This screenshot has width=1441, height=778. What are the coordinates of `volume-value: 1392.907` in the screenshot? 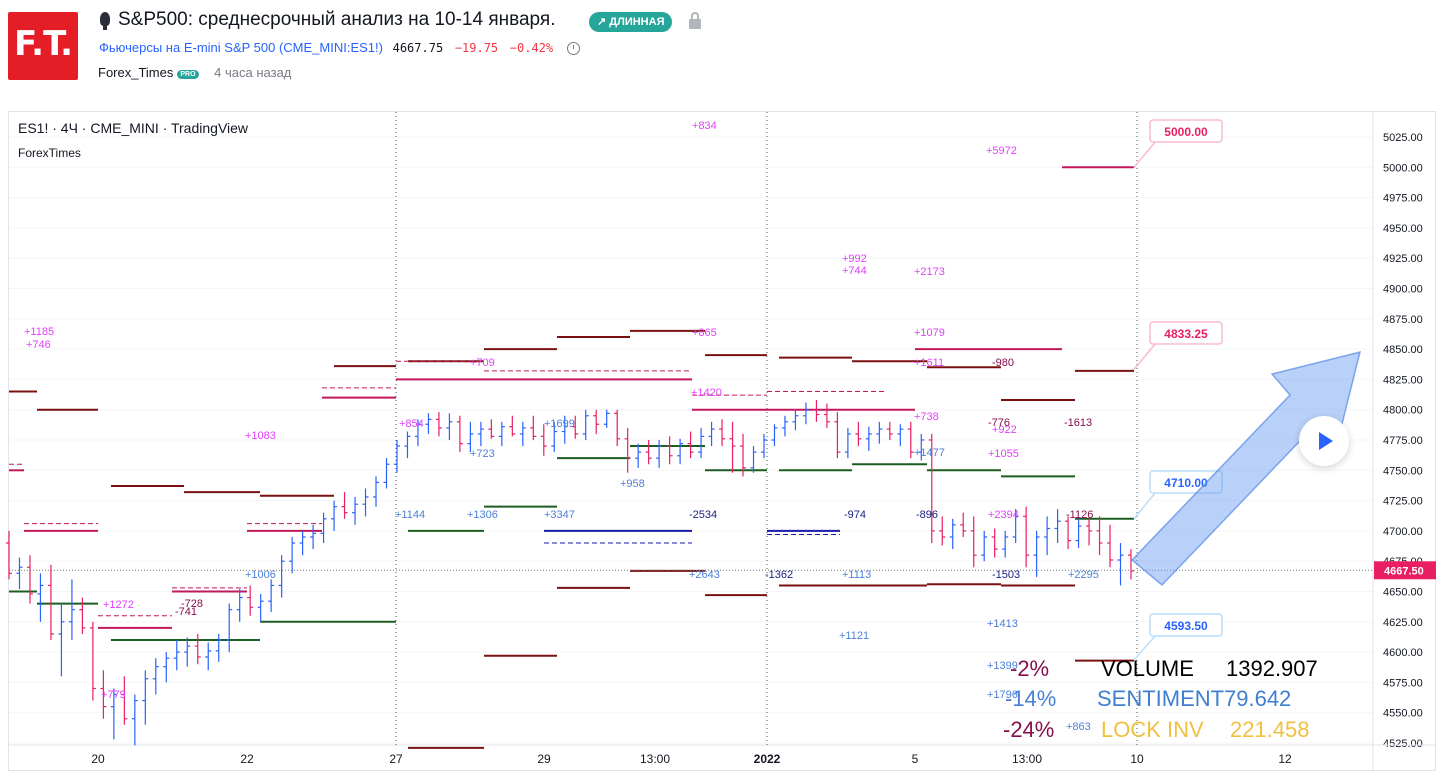 It's located at (1272, 668).